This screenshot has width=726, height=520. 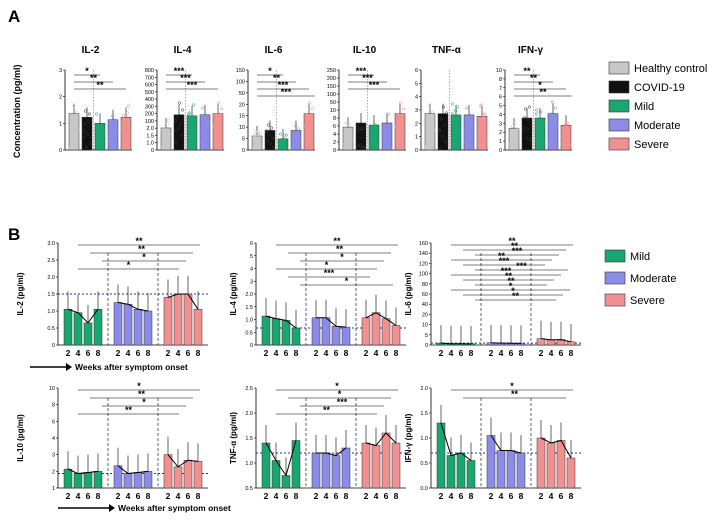 What do you see at coordinates (615, 256) in the screenshot?
I see `legend-b-swatch-mild` at bounding box center [615, 256].